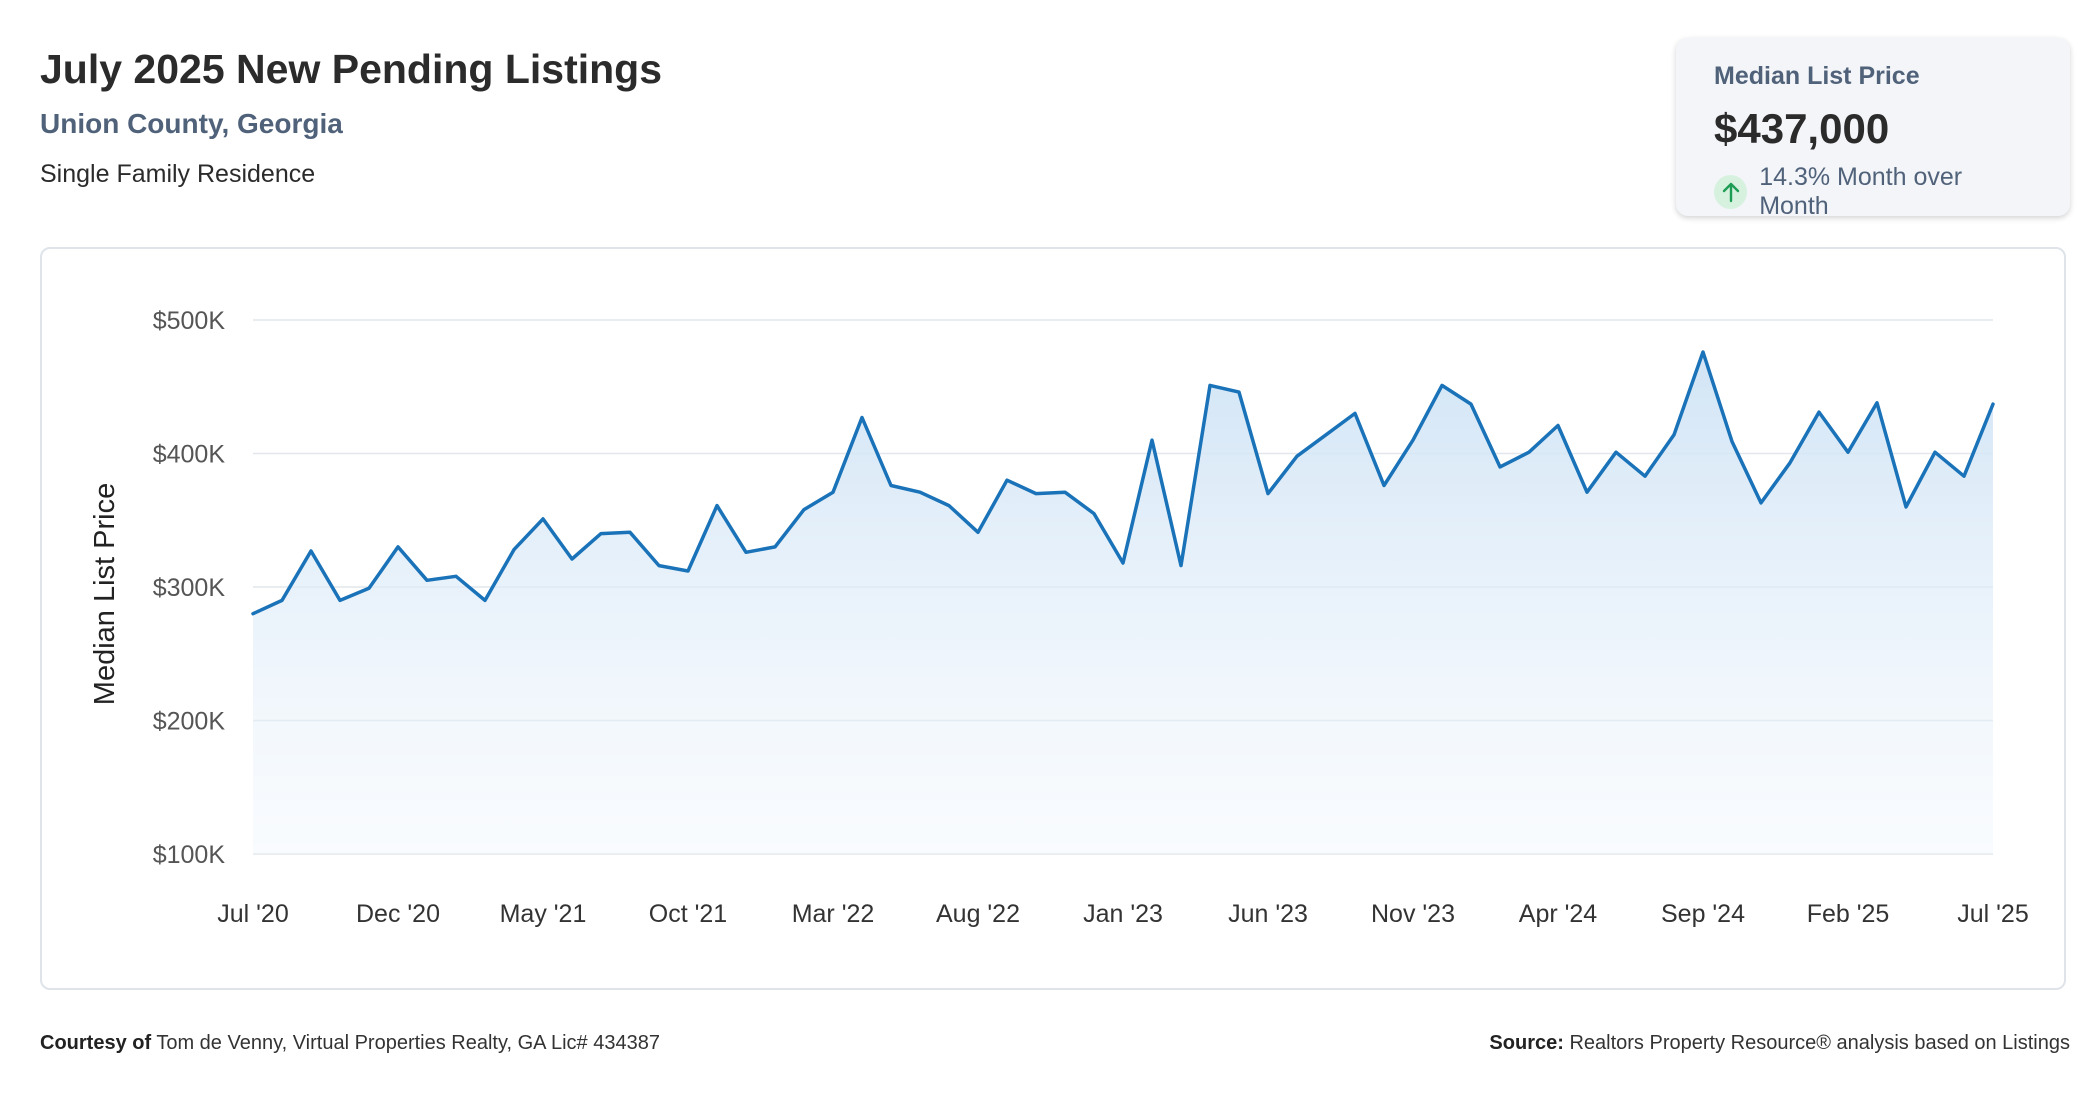 This screenshot has width=2096, height=1100. I want to click on kpi-label: Median List Price, so click(1817, 76).